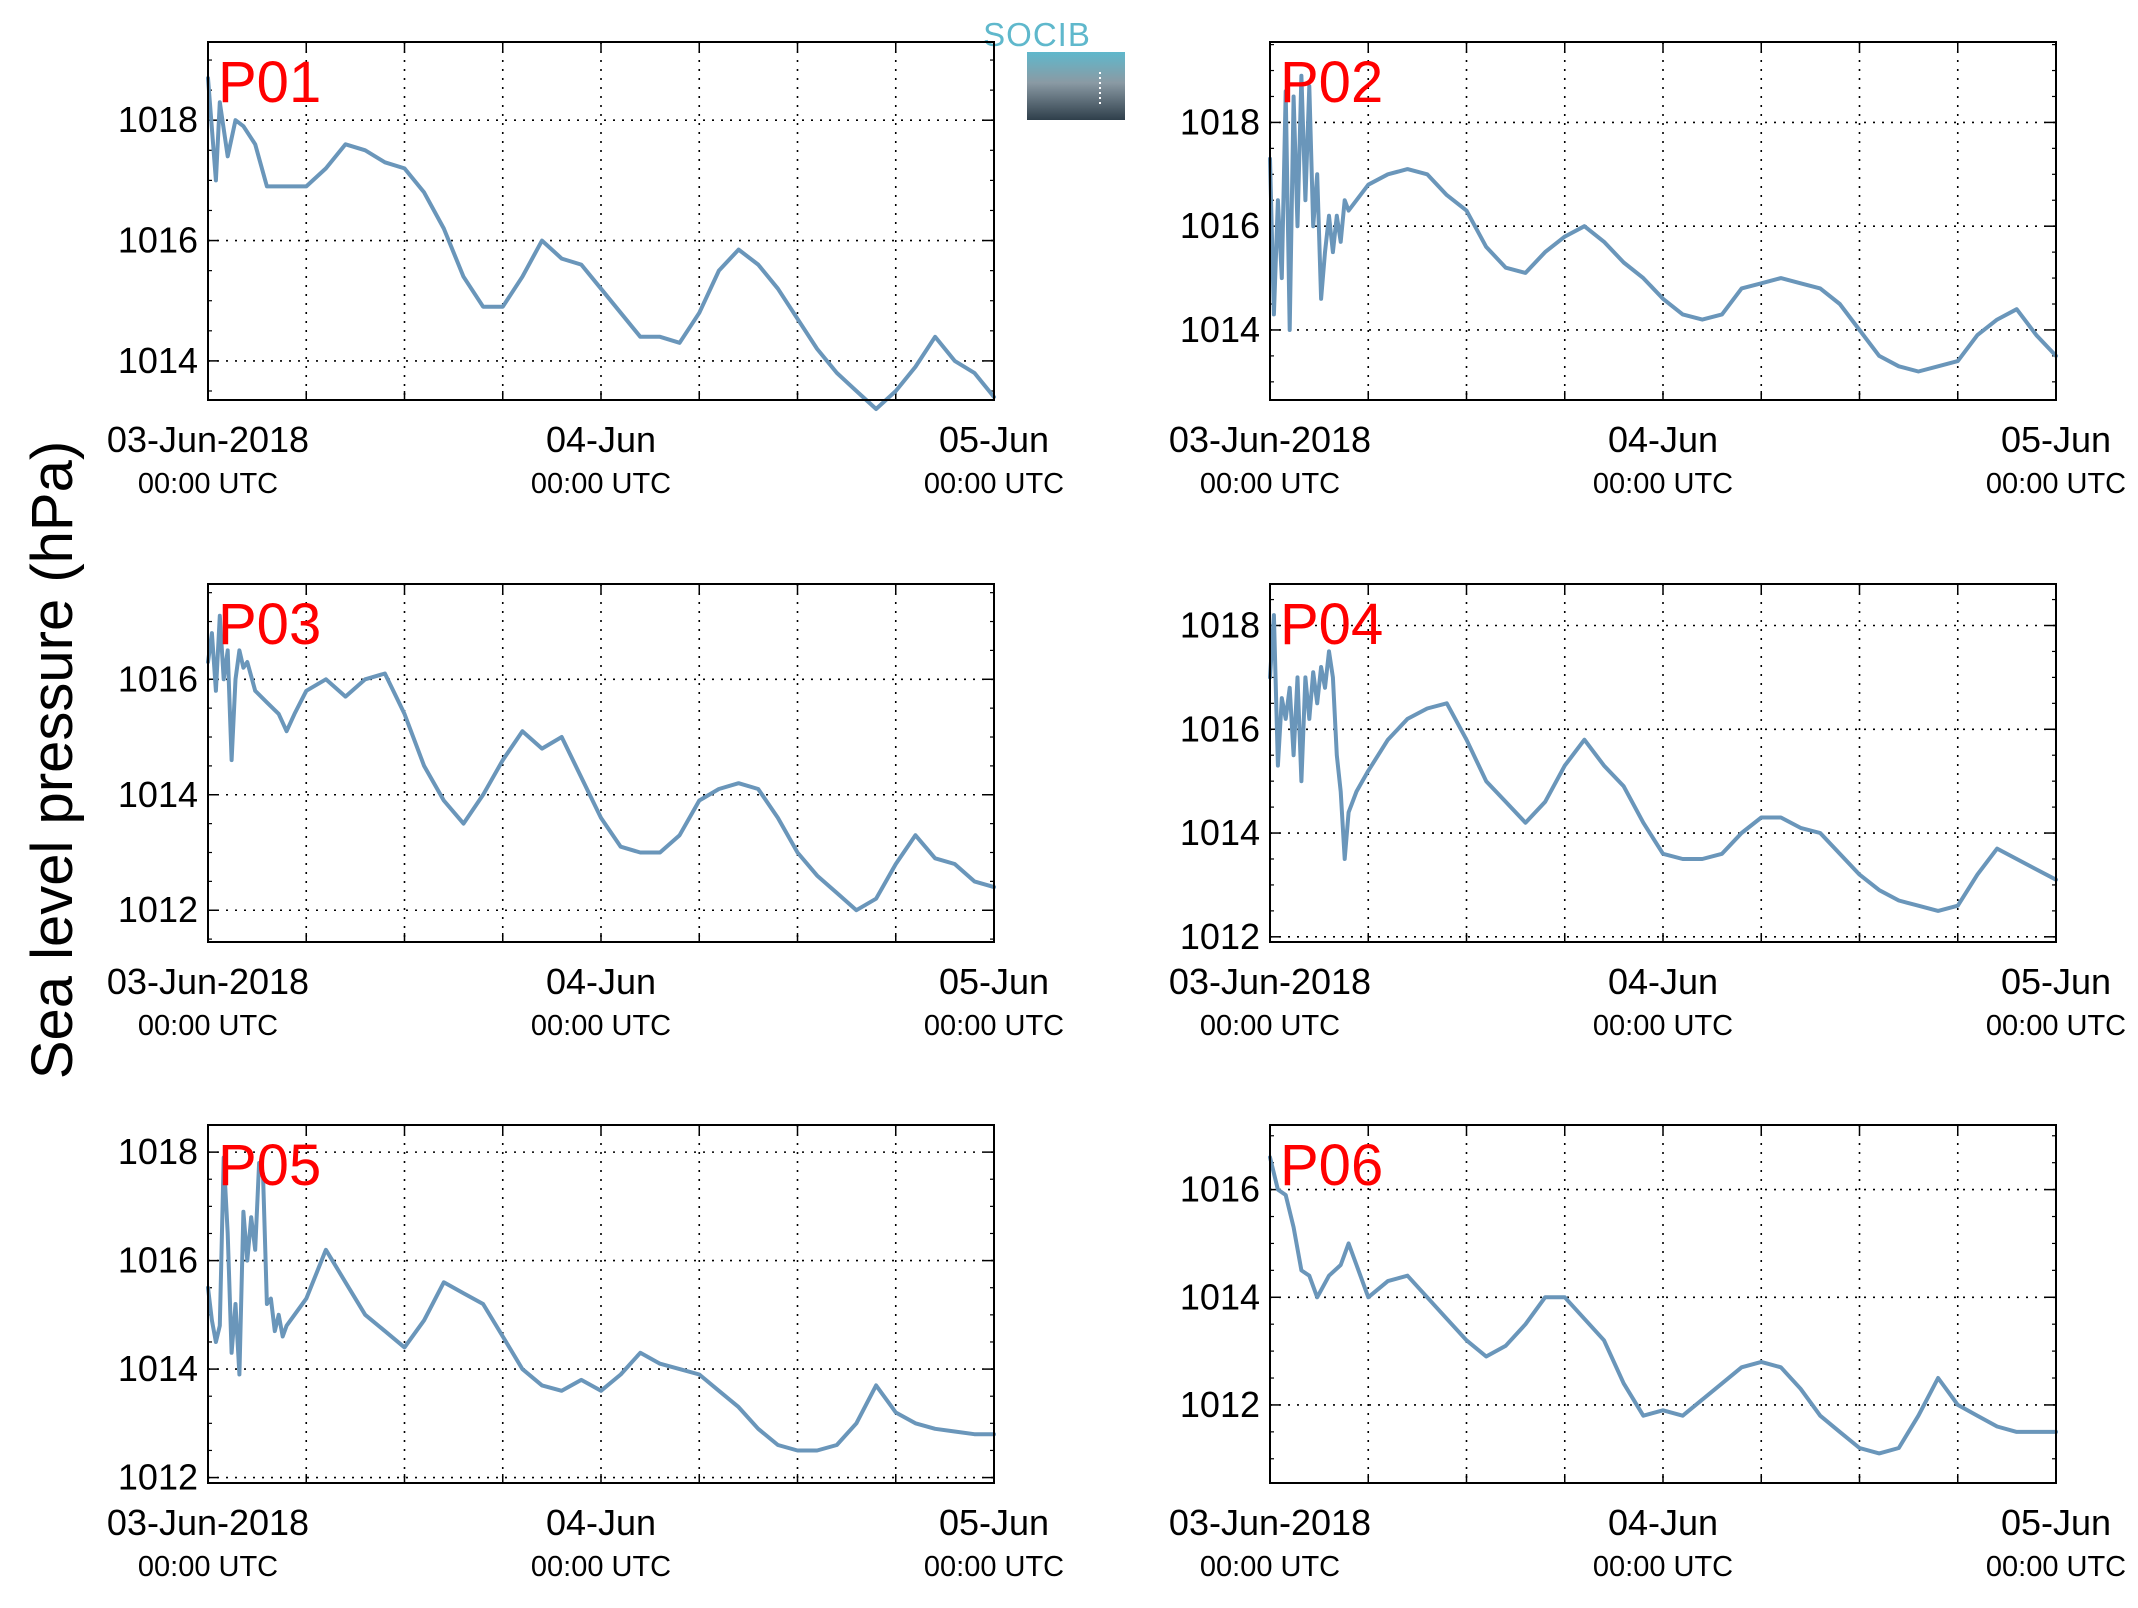 The image size is (2138, 1608). I want to click on panel-label: P05, so click(269, 1165).